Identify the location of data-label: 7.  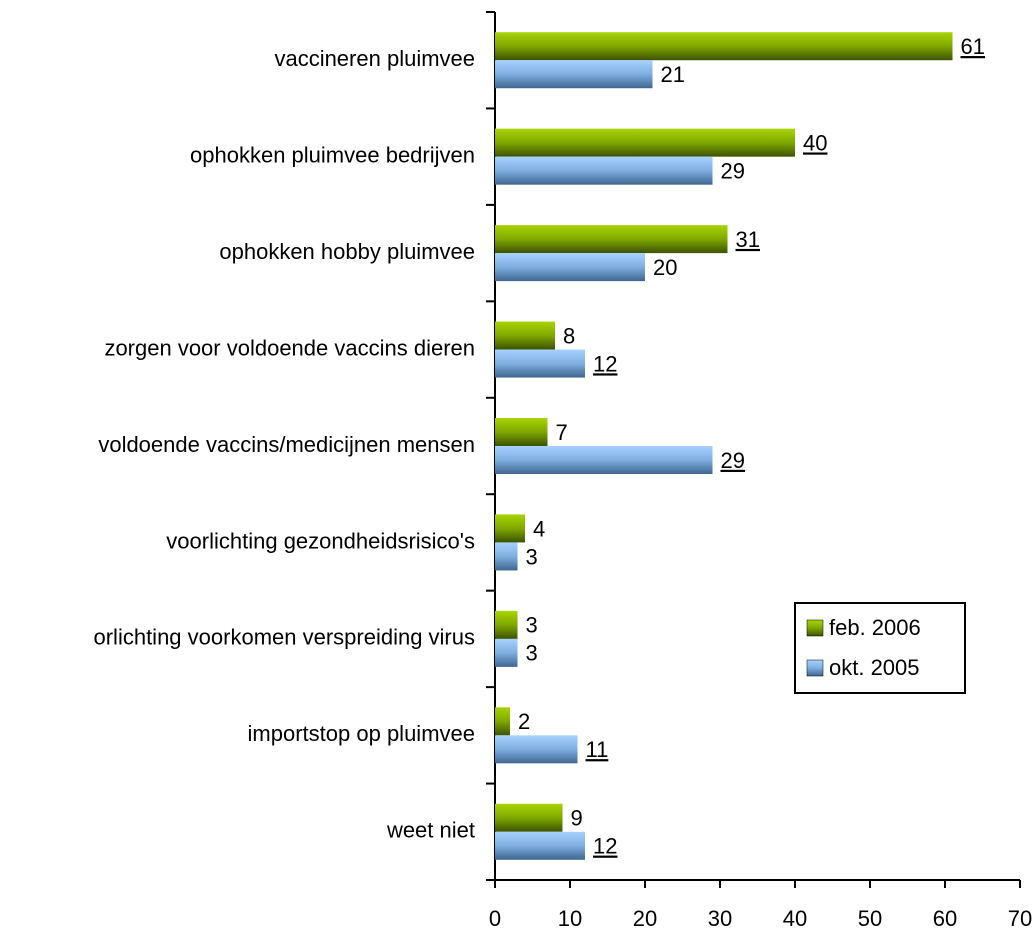
(562, 432).